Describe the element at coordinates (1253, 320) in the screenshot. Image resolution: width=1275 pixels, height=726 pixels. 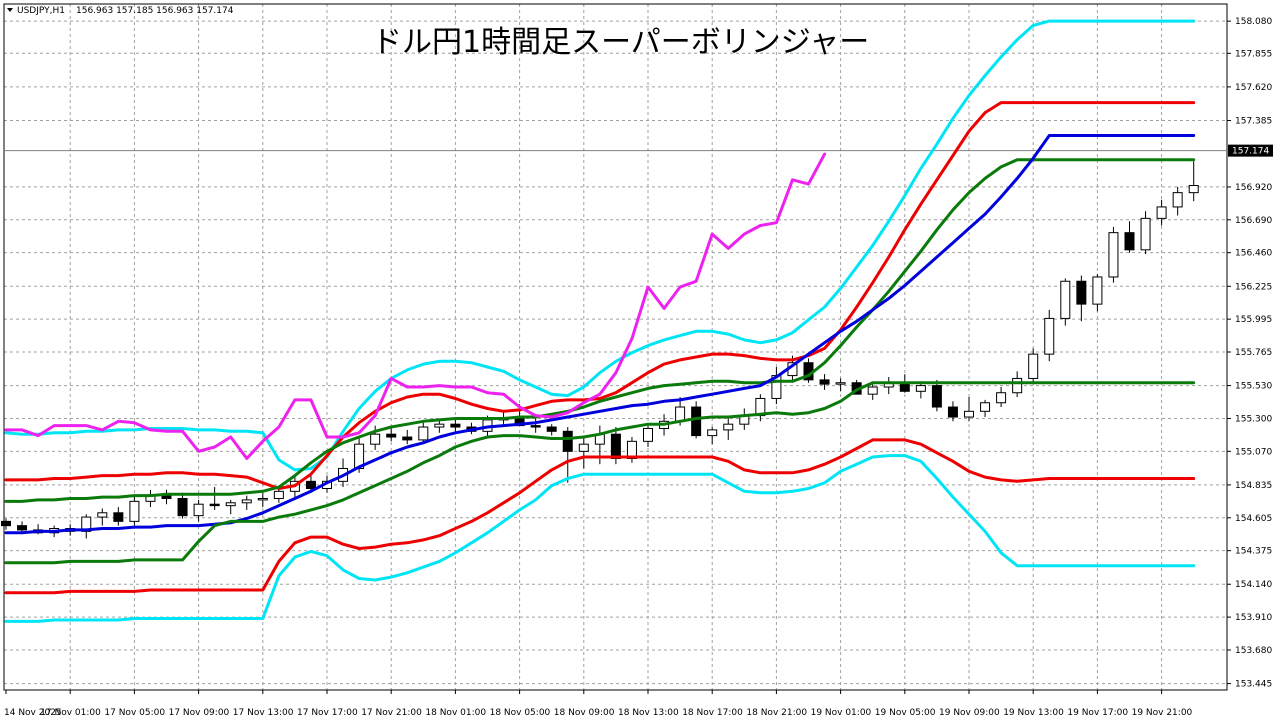
I see `y-tick-label: 155.995` at that location.